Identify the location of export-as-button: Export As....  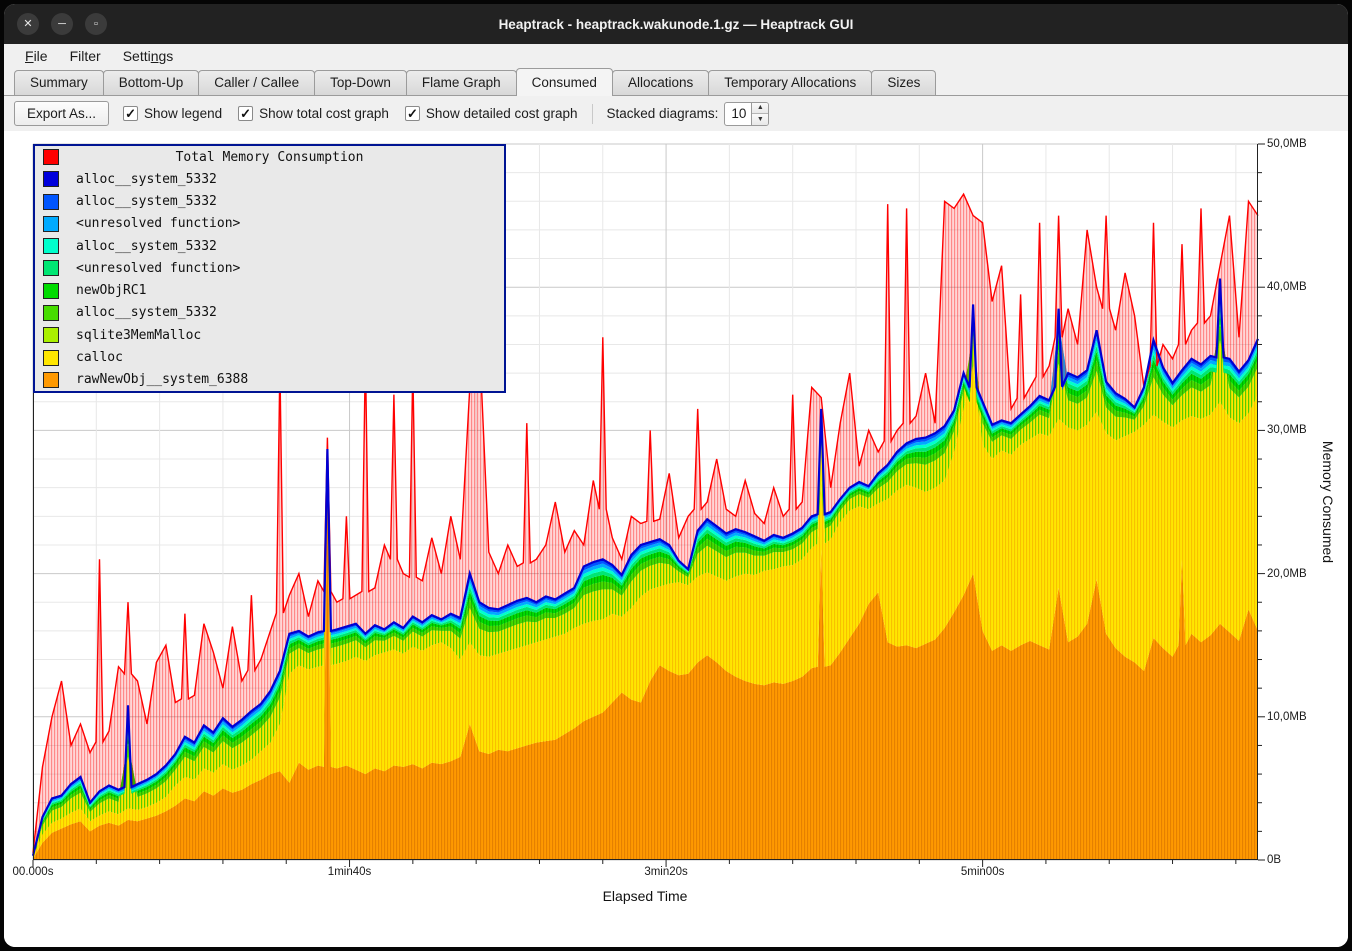
(62, 113).